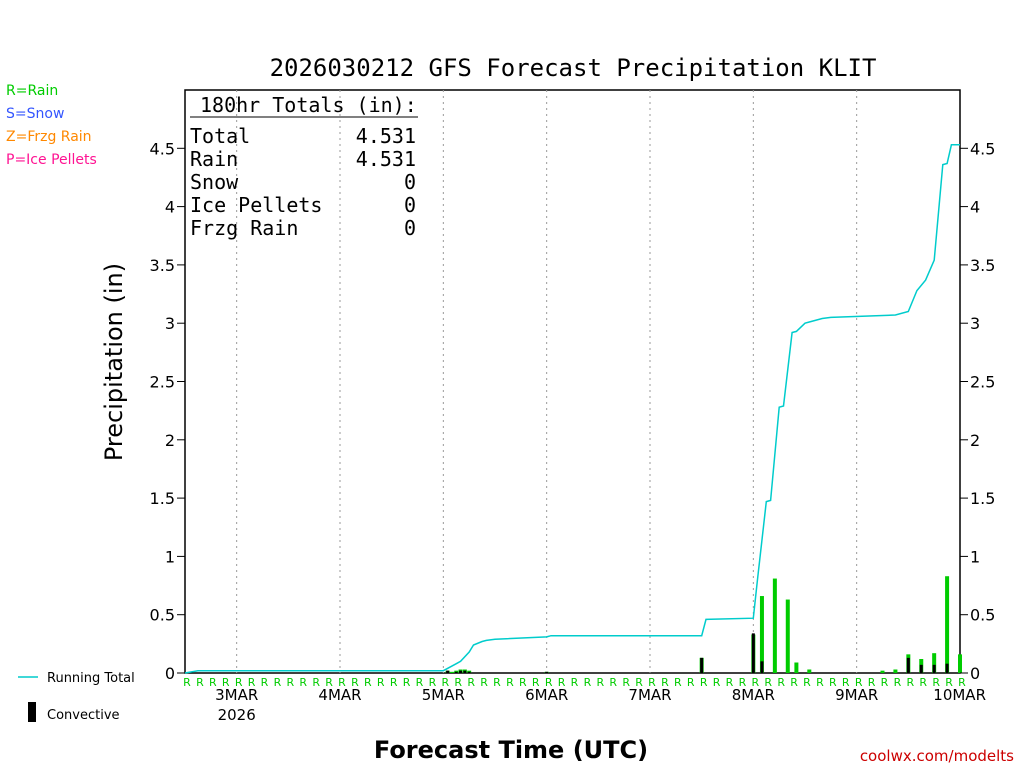 This screenshot has height=768, width=1024. What do you see at coordinates (114, 362) in the screenshot?
I see `y-axis-label: Precipitation (in)` at bounding box center [114, 362].